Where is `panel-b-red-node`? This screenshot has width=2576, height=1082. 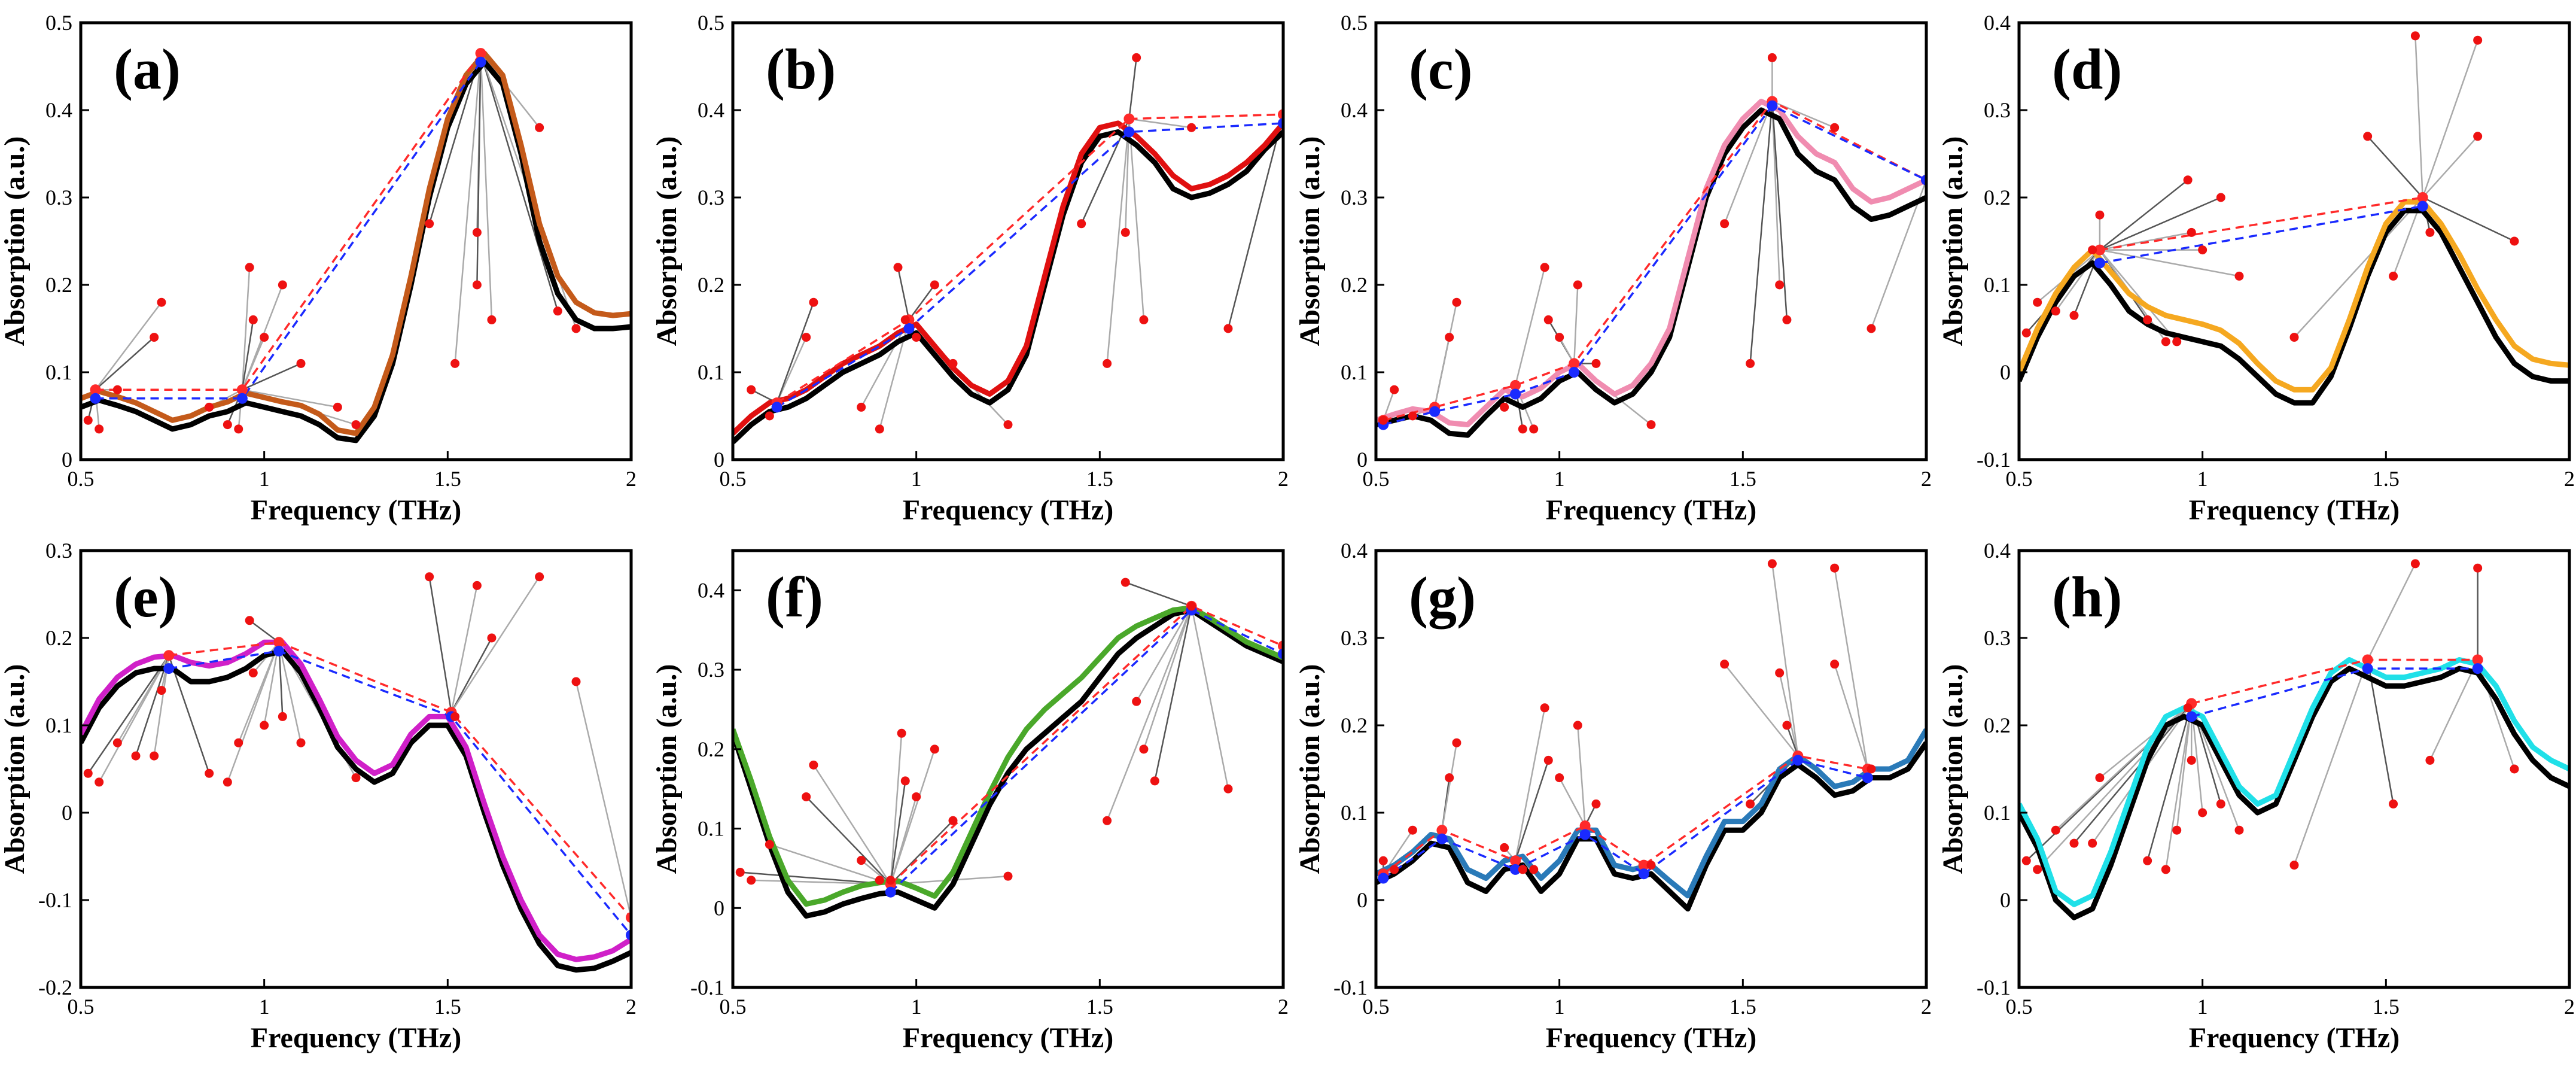 panel-b-red-node is located at coordinates (1129, 118).